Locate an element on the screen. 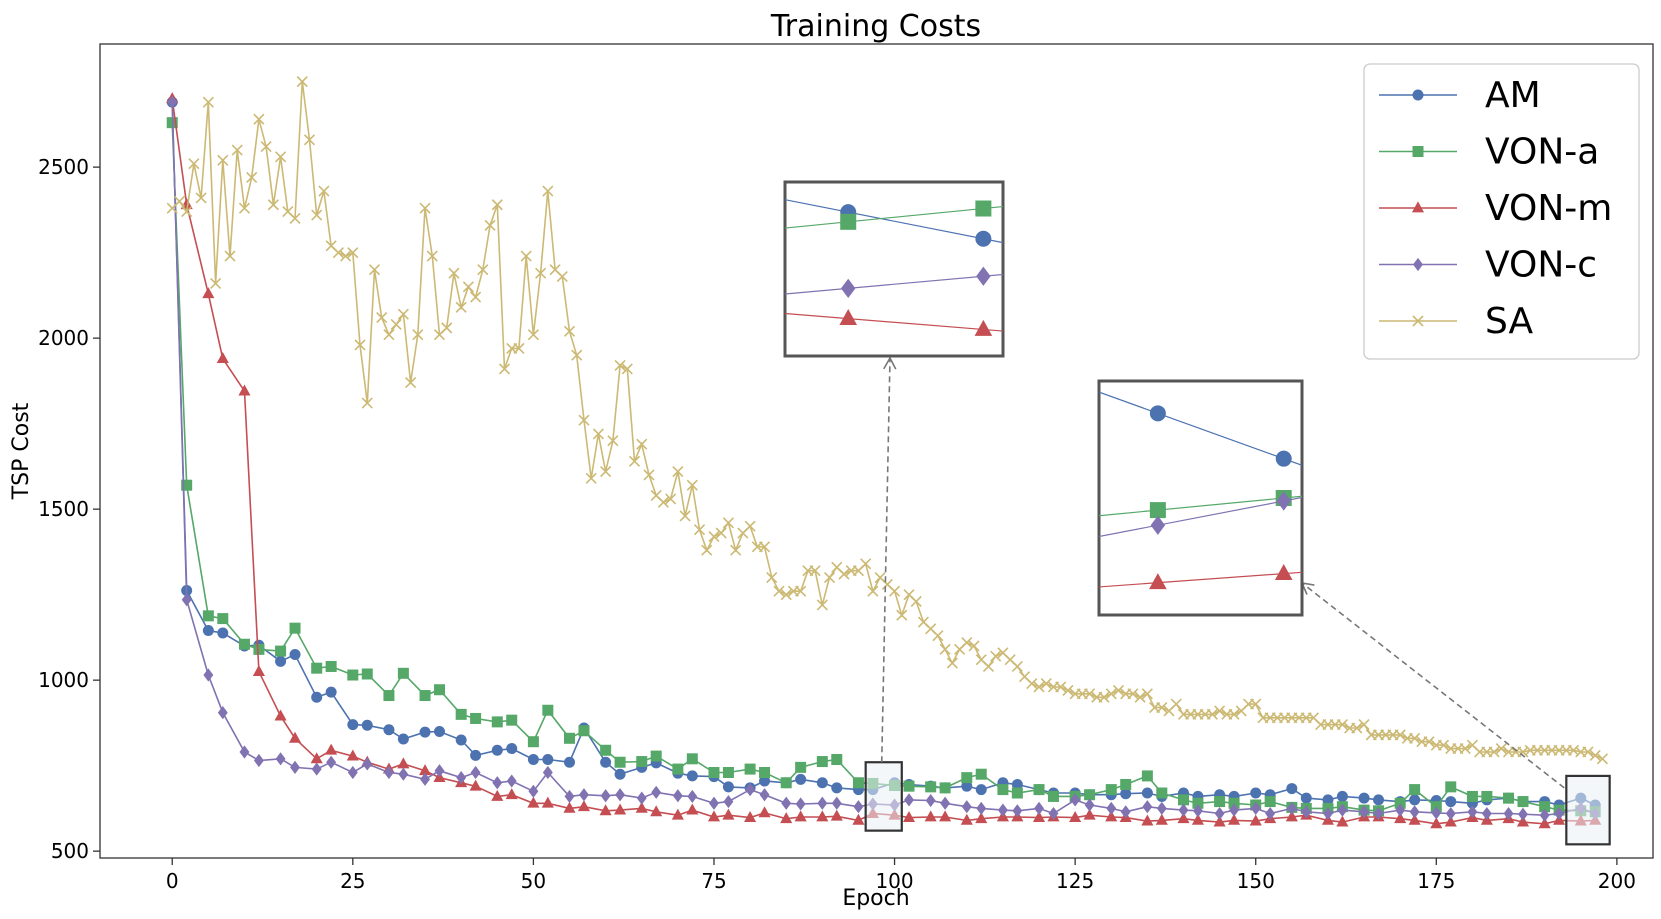 This screenshot has width=1661, height=919. legend-marker-von-a is located at coordinates (1418, 151).